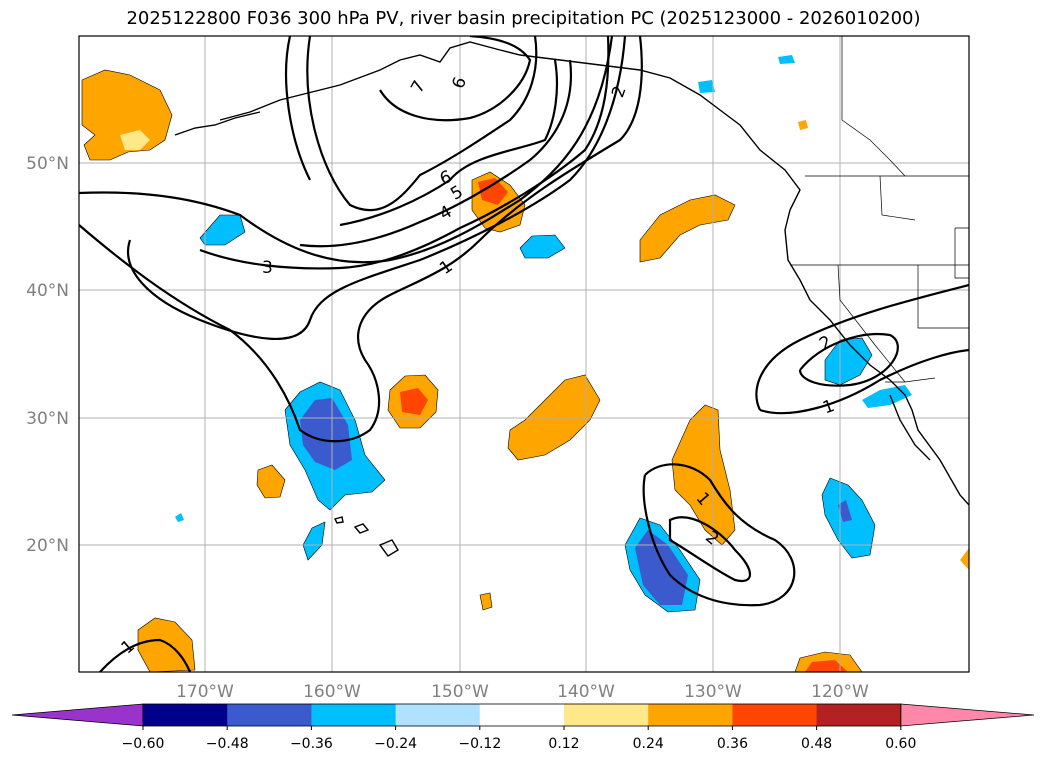 The height and width of the screenshot is (765, 1047). What do you see at coordinates (803, 125) in the screenshot?
I see `precip-blob-51n-121w` at bounding box center [803, 125].